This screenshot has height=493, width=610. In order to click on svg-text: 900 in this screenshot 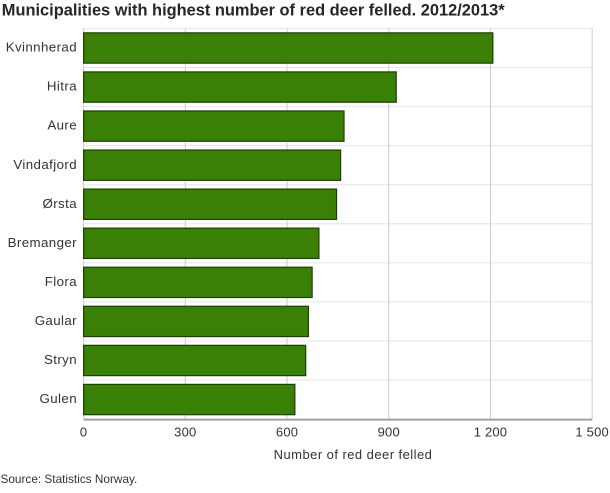, I will do `click(389, 432)`.